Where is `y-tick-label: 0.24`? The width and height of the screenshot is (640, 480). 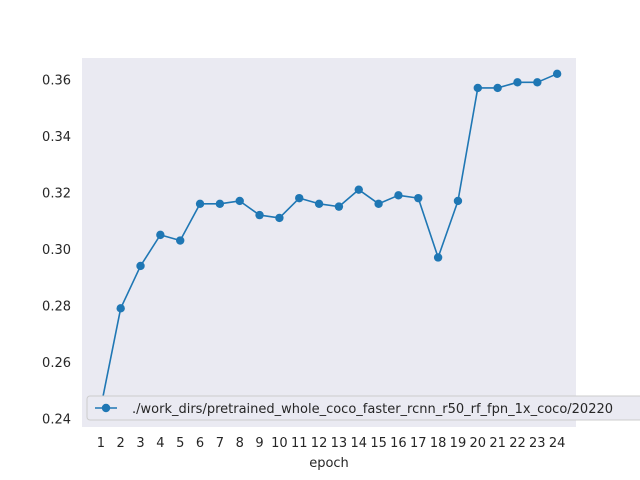
y-tick-label: 0.24 is located at coordinates (56, 420).